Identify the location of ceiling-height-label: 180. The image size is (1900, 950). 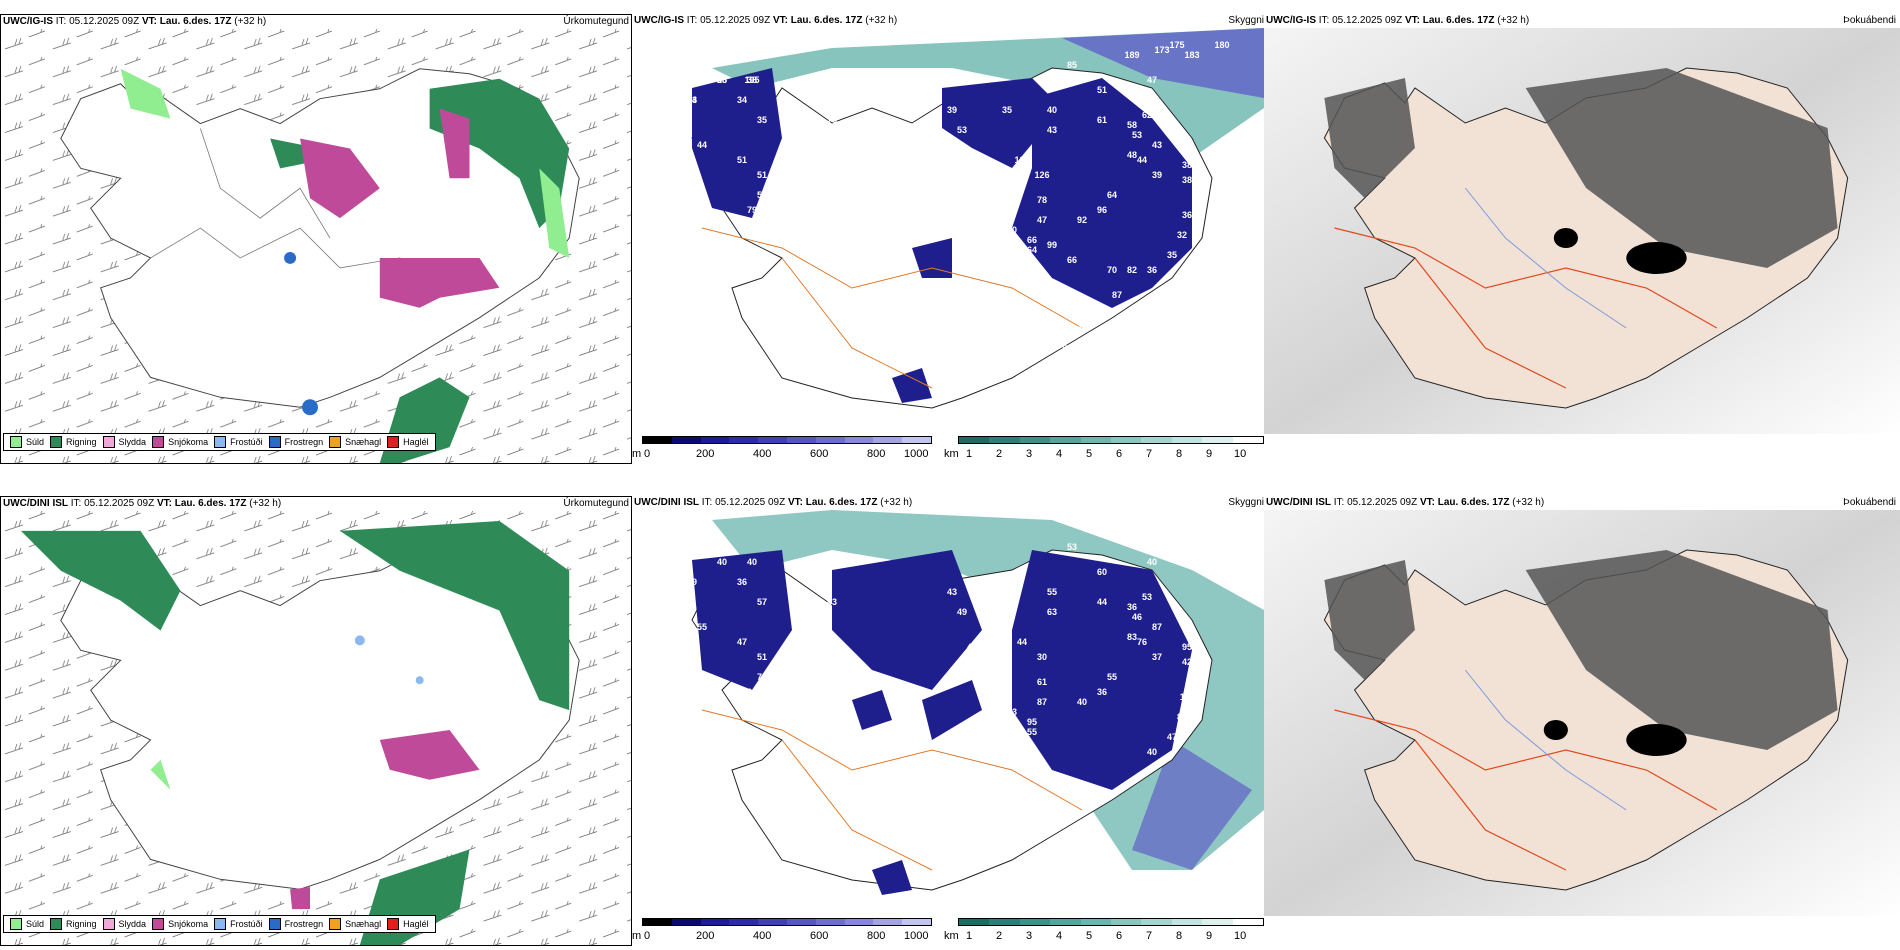
(1221, 45).